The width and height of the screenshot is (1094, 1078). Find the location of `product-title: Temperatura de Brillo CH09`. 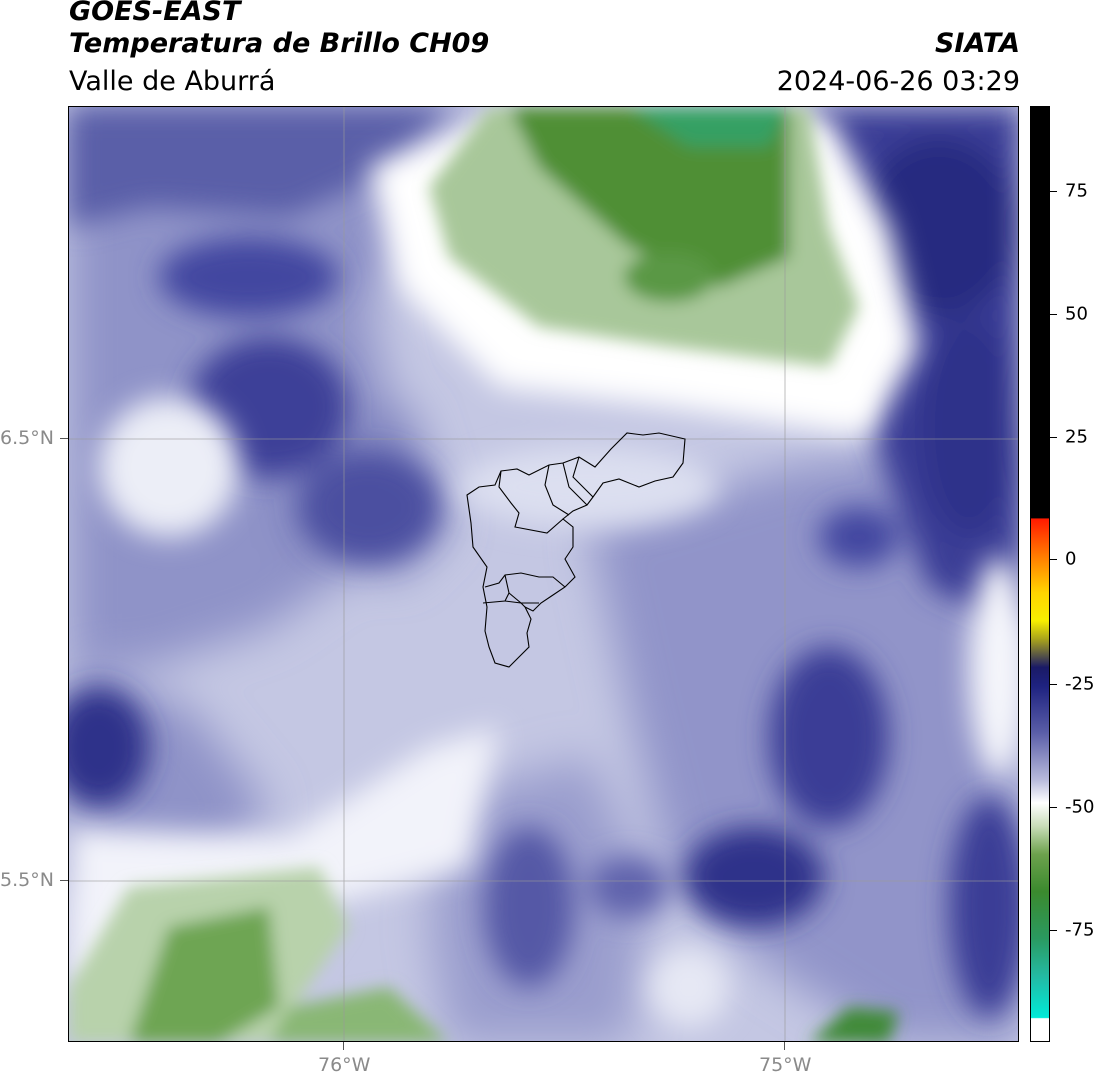

product-title: Temperatura de Brillo CH09 is located at coordinates (279, 43).